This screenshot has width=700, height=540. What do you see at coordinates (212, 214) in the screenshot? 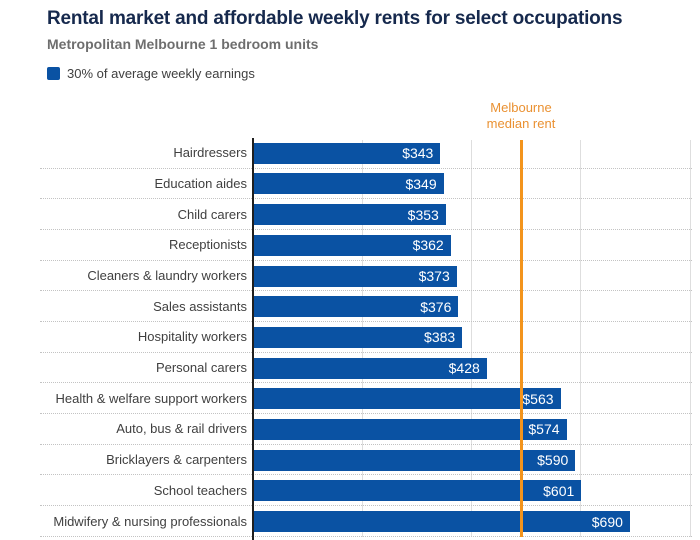
I see `category-label: Child carers` at bounding box center [212, 214].